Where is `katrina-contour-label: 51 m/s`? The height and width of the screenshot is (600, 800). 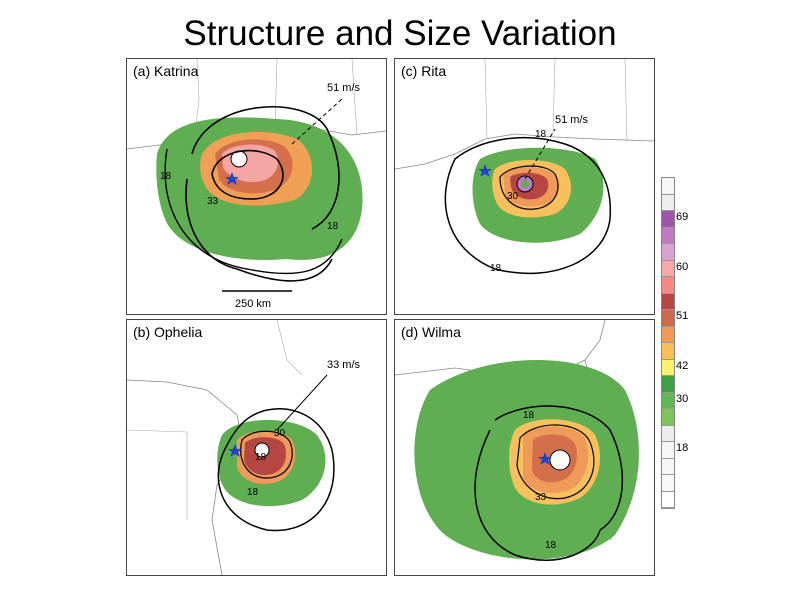
katrina-contour-label: 51 m/s is located at coordinates (344, 88).